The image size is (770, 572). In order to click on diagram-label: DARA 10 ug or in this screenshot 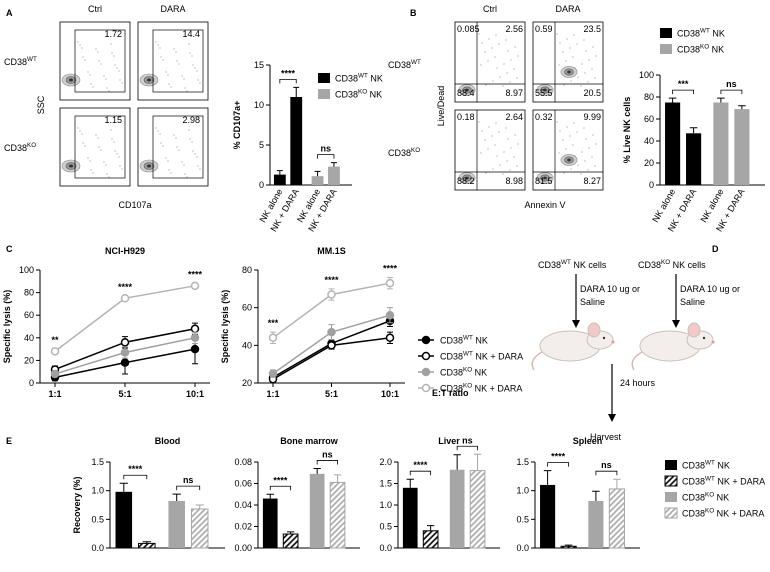, I will do `click(710, 289)`.